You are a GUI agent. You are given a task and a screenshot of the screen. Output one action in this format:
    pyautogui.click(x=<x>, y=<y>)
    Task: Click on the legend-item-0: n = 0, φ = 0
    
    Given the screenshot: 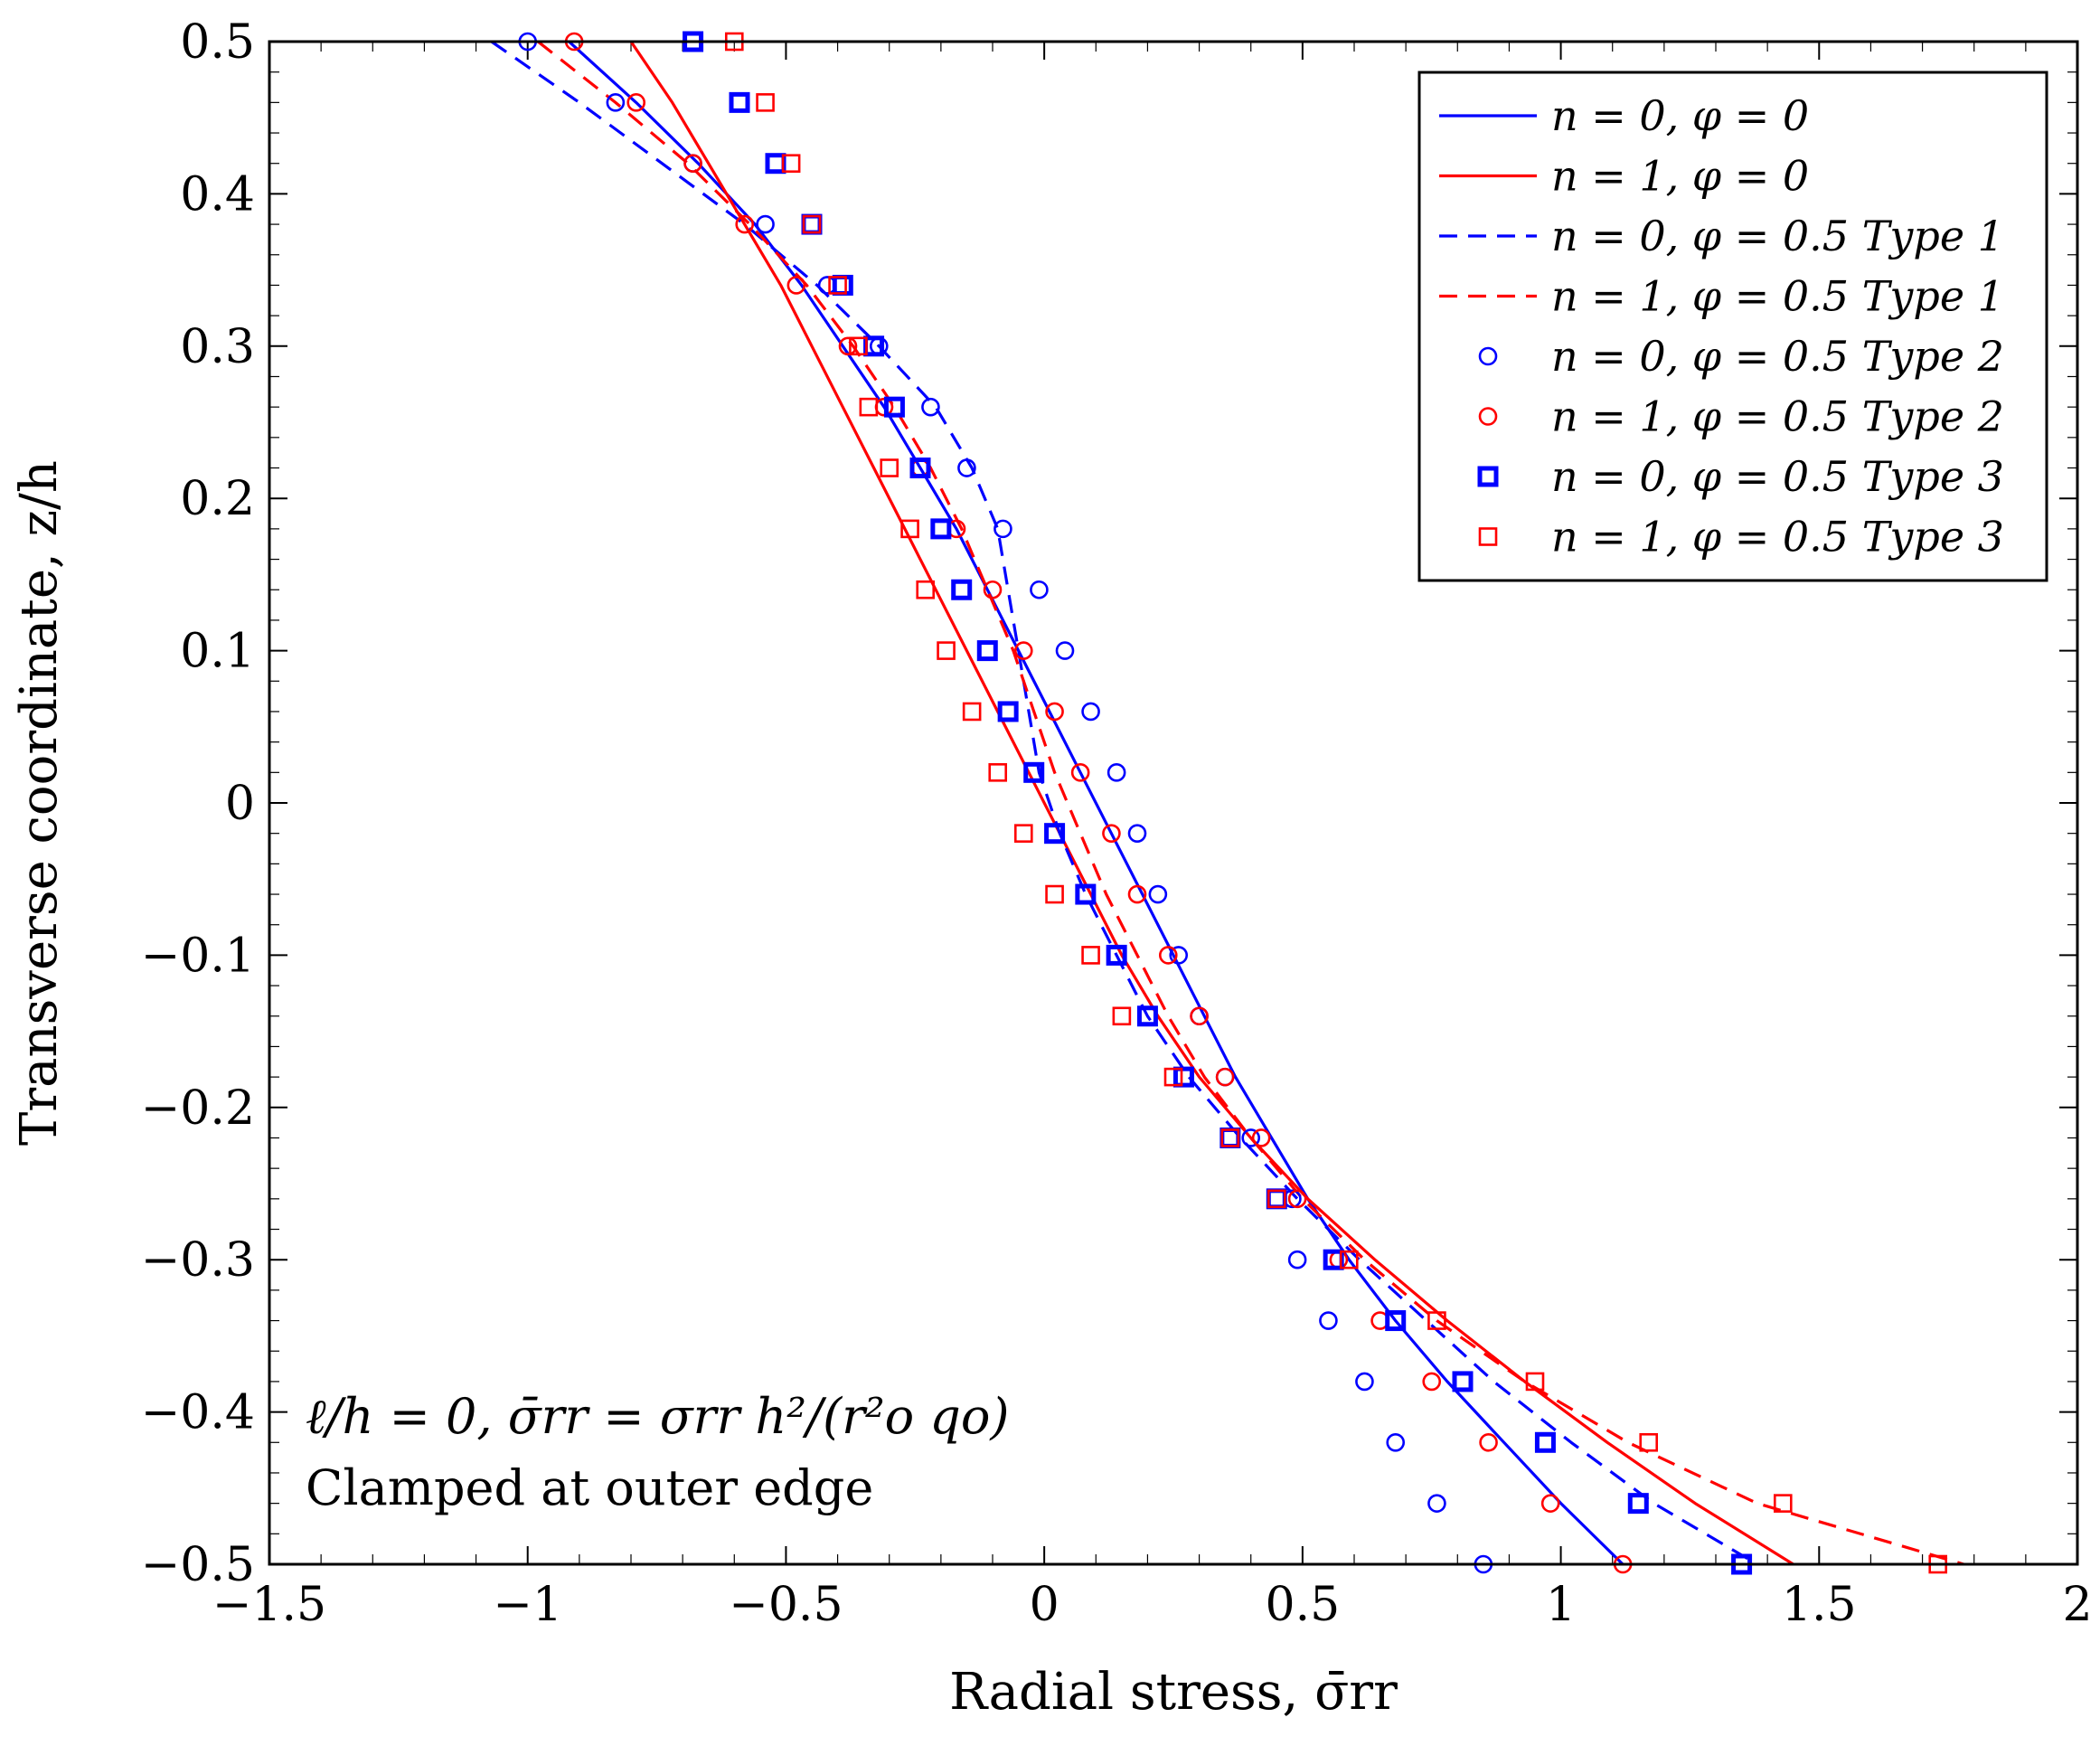 What is the action you would take?
    pyautogui.click(x=1624, y=116)
    